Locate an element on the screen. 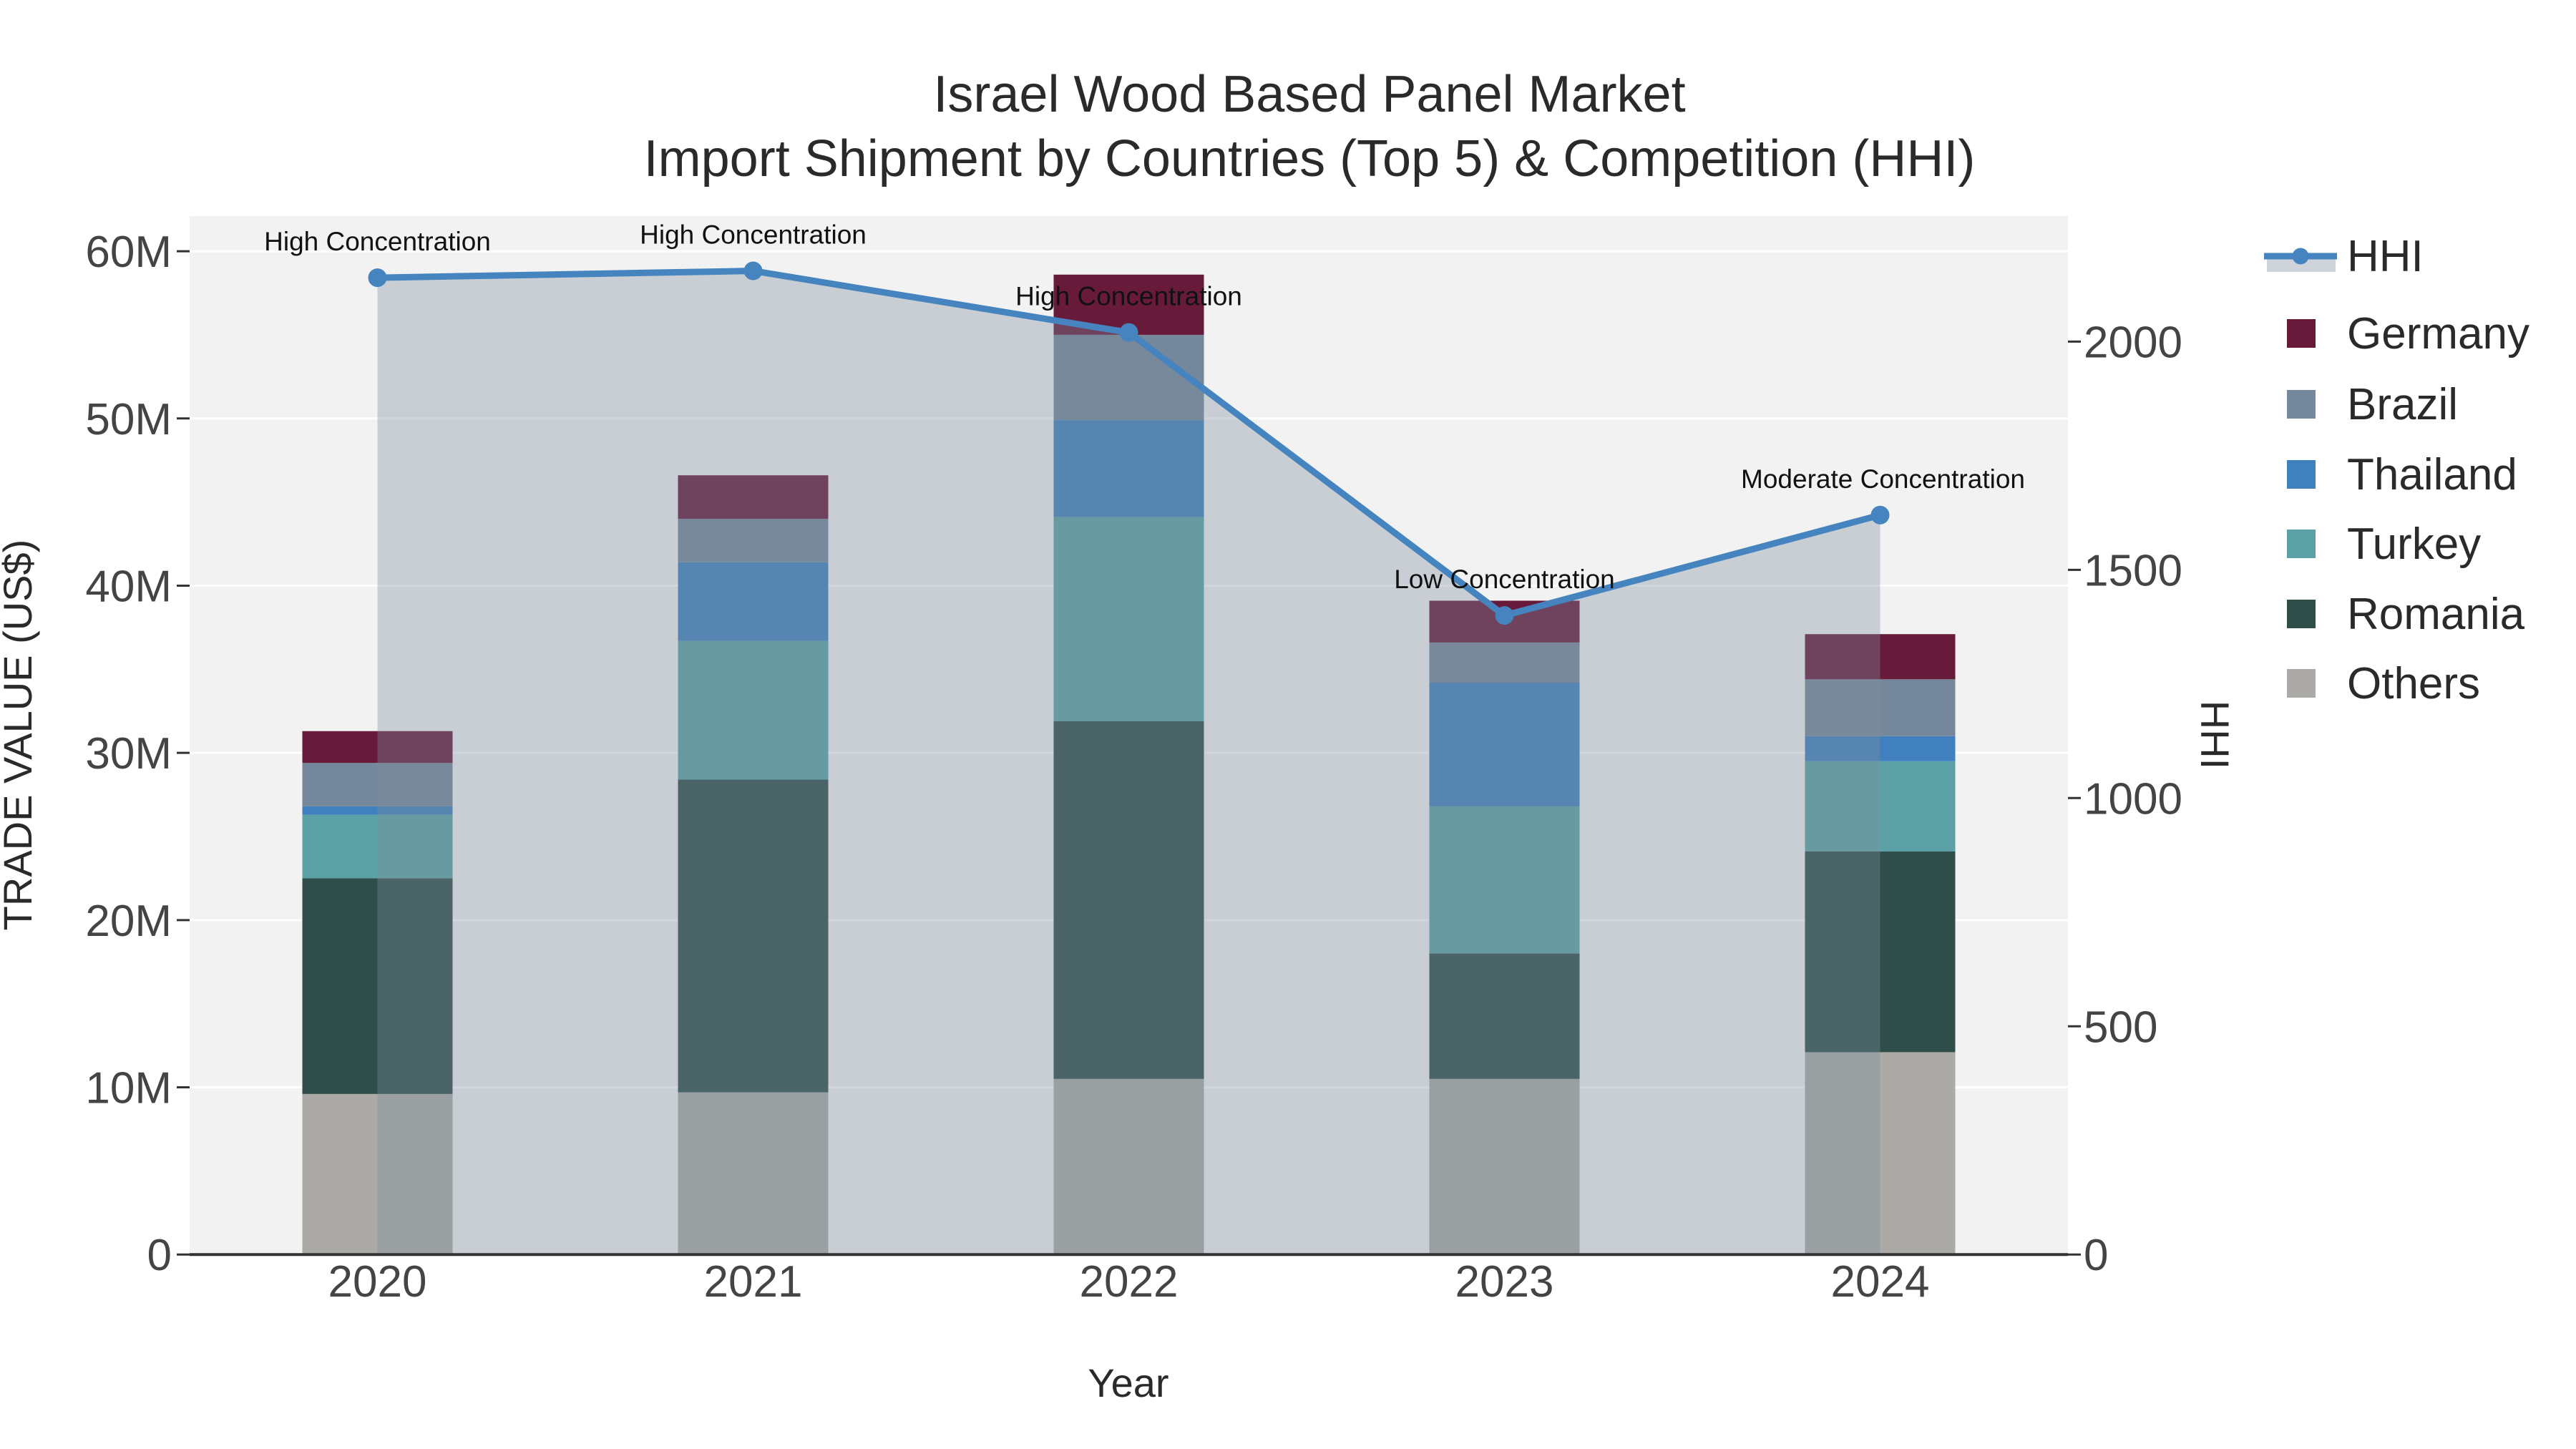 Image resolution: width=2576 pixels, height=1449 pixels. bar-segment-others-2020 is located at coordinates (377, 1174).